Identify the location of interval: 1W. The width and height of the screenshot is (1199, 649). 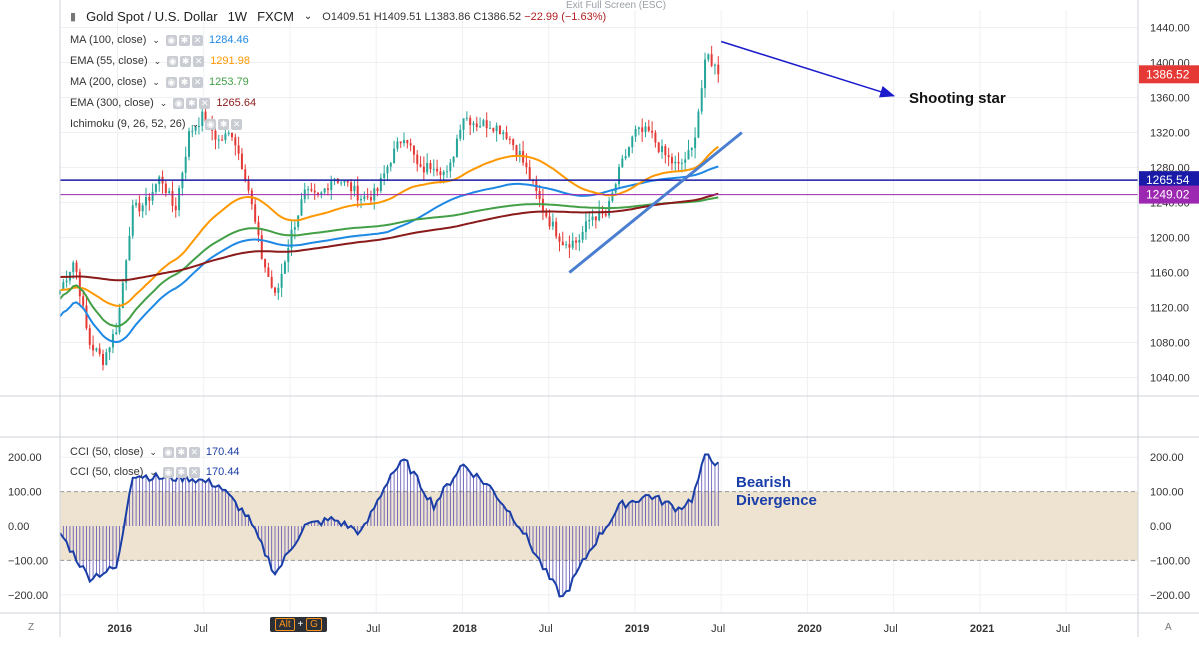
(237, 16).